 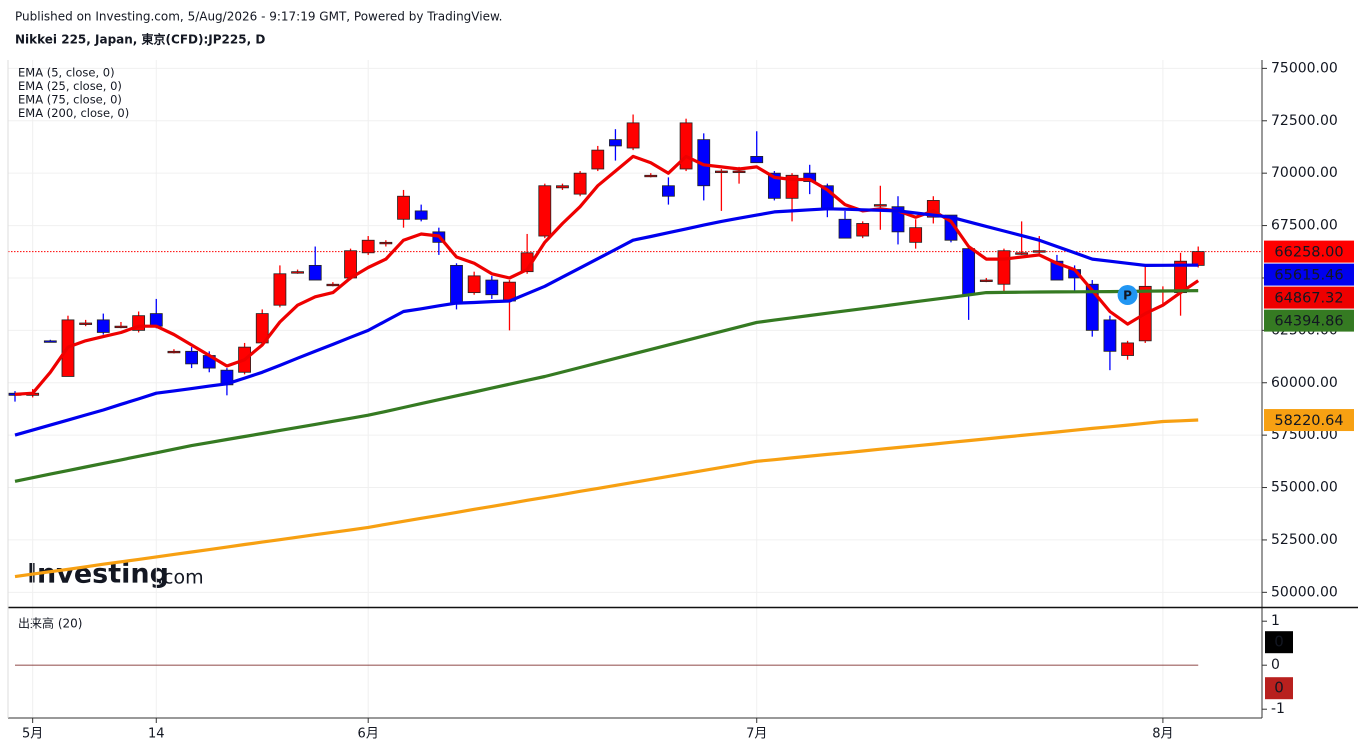 I want to click on event-marker-label: P, so click(x=1127, y=296).